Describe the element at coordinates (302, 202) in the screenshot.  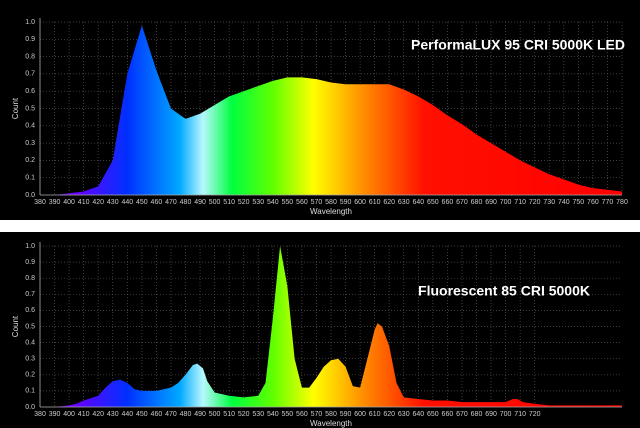
I see `x-tick-label: 560` at that location.